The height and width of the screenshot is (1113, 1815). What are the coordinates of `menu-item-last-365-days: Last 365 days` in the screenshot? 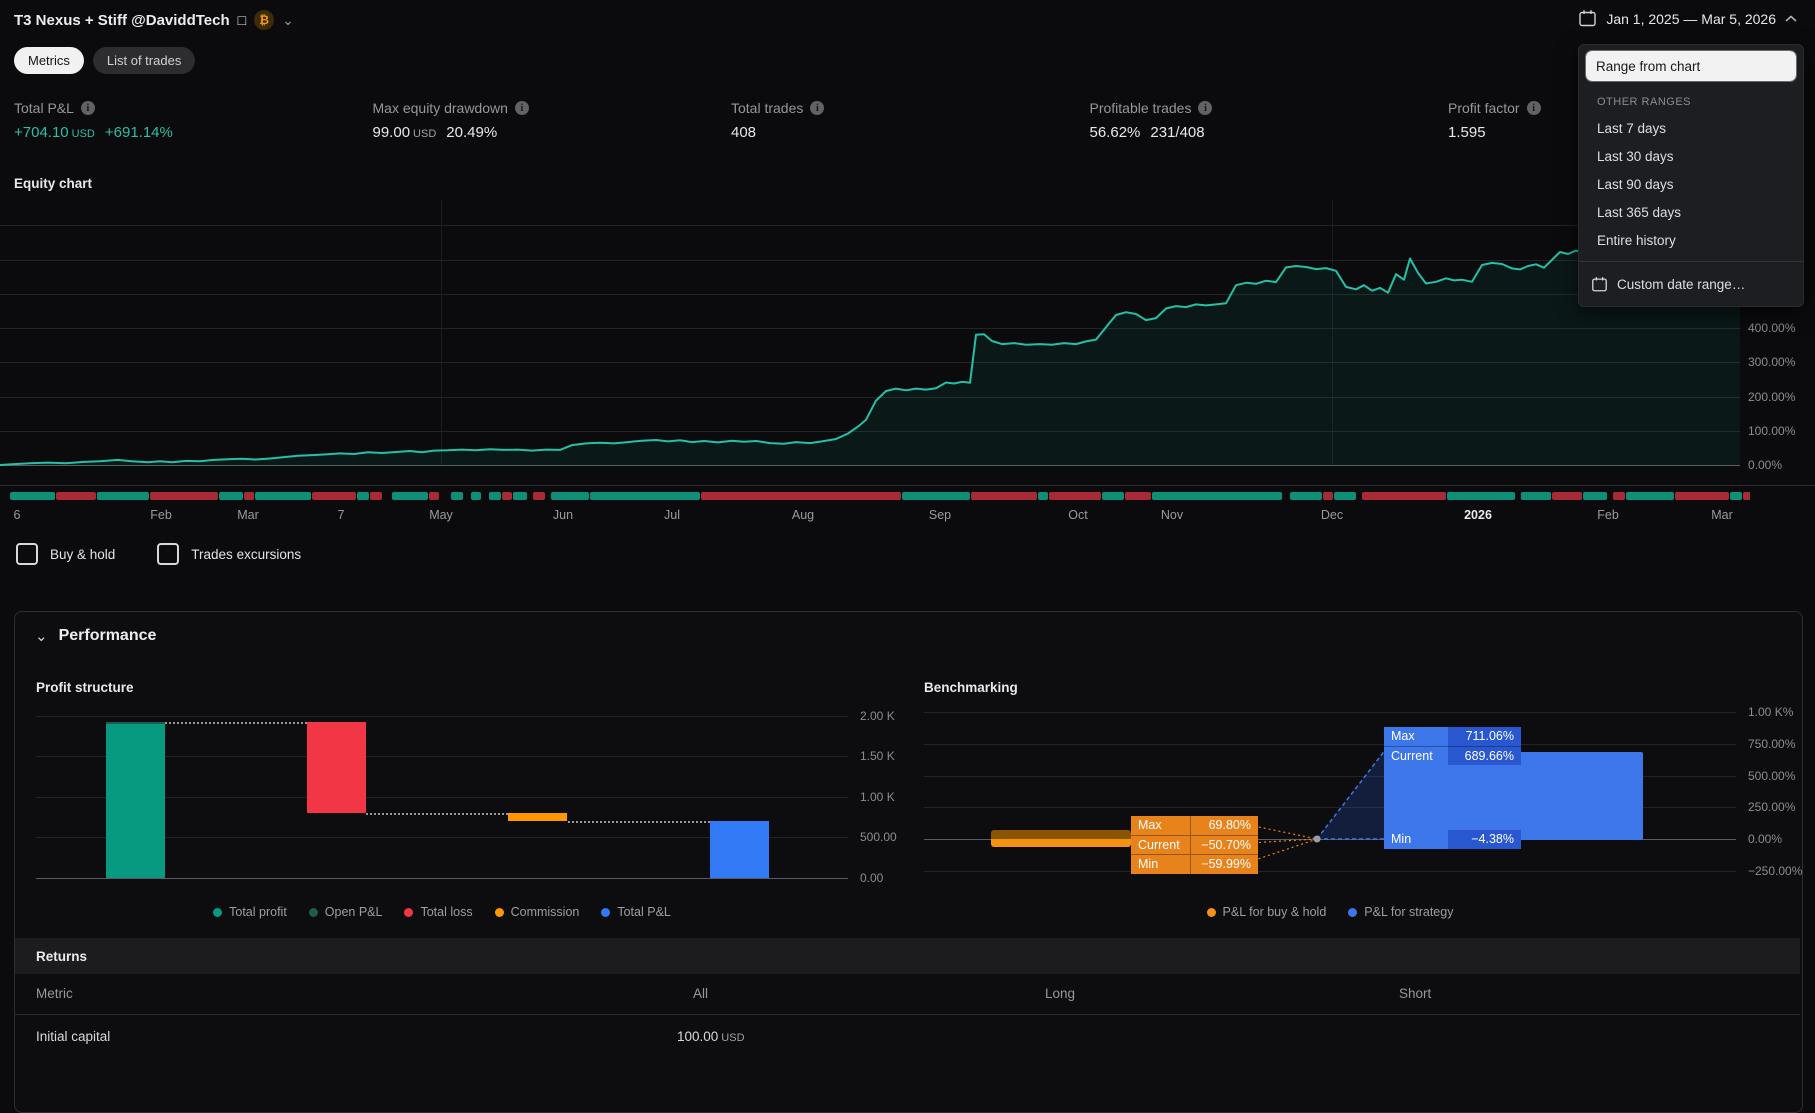 It's located at (1639, 212).